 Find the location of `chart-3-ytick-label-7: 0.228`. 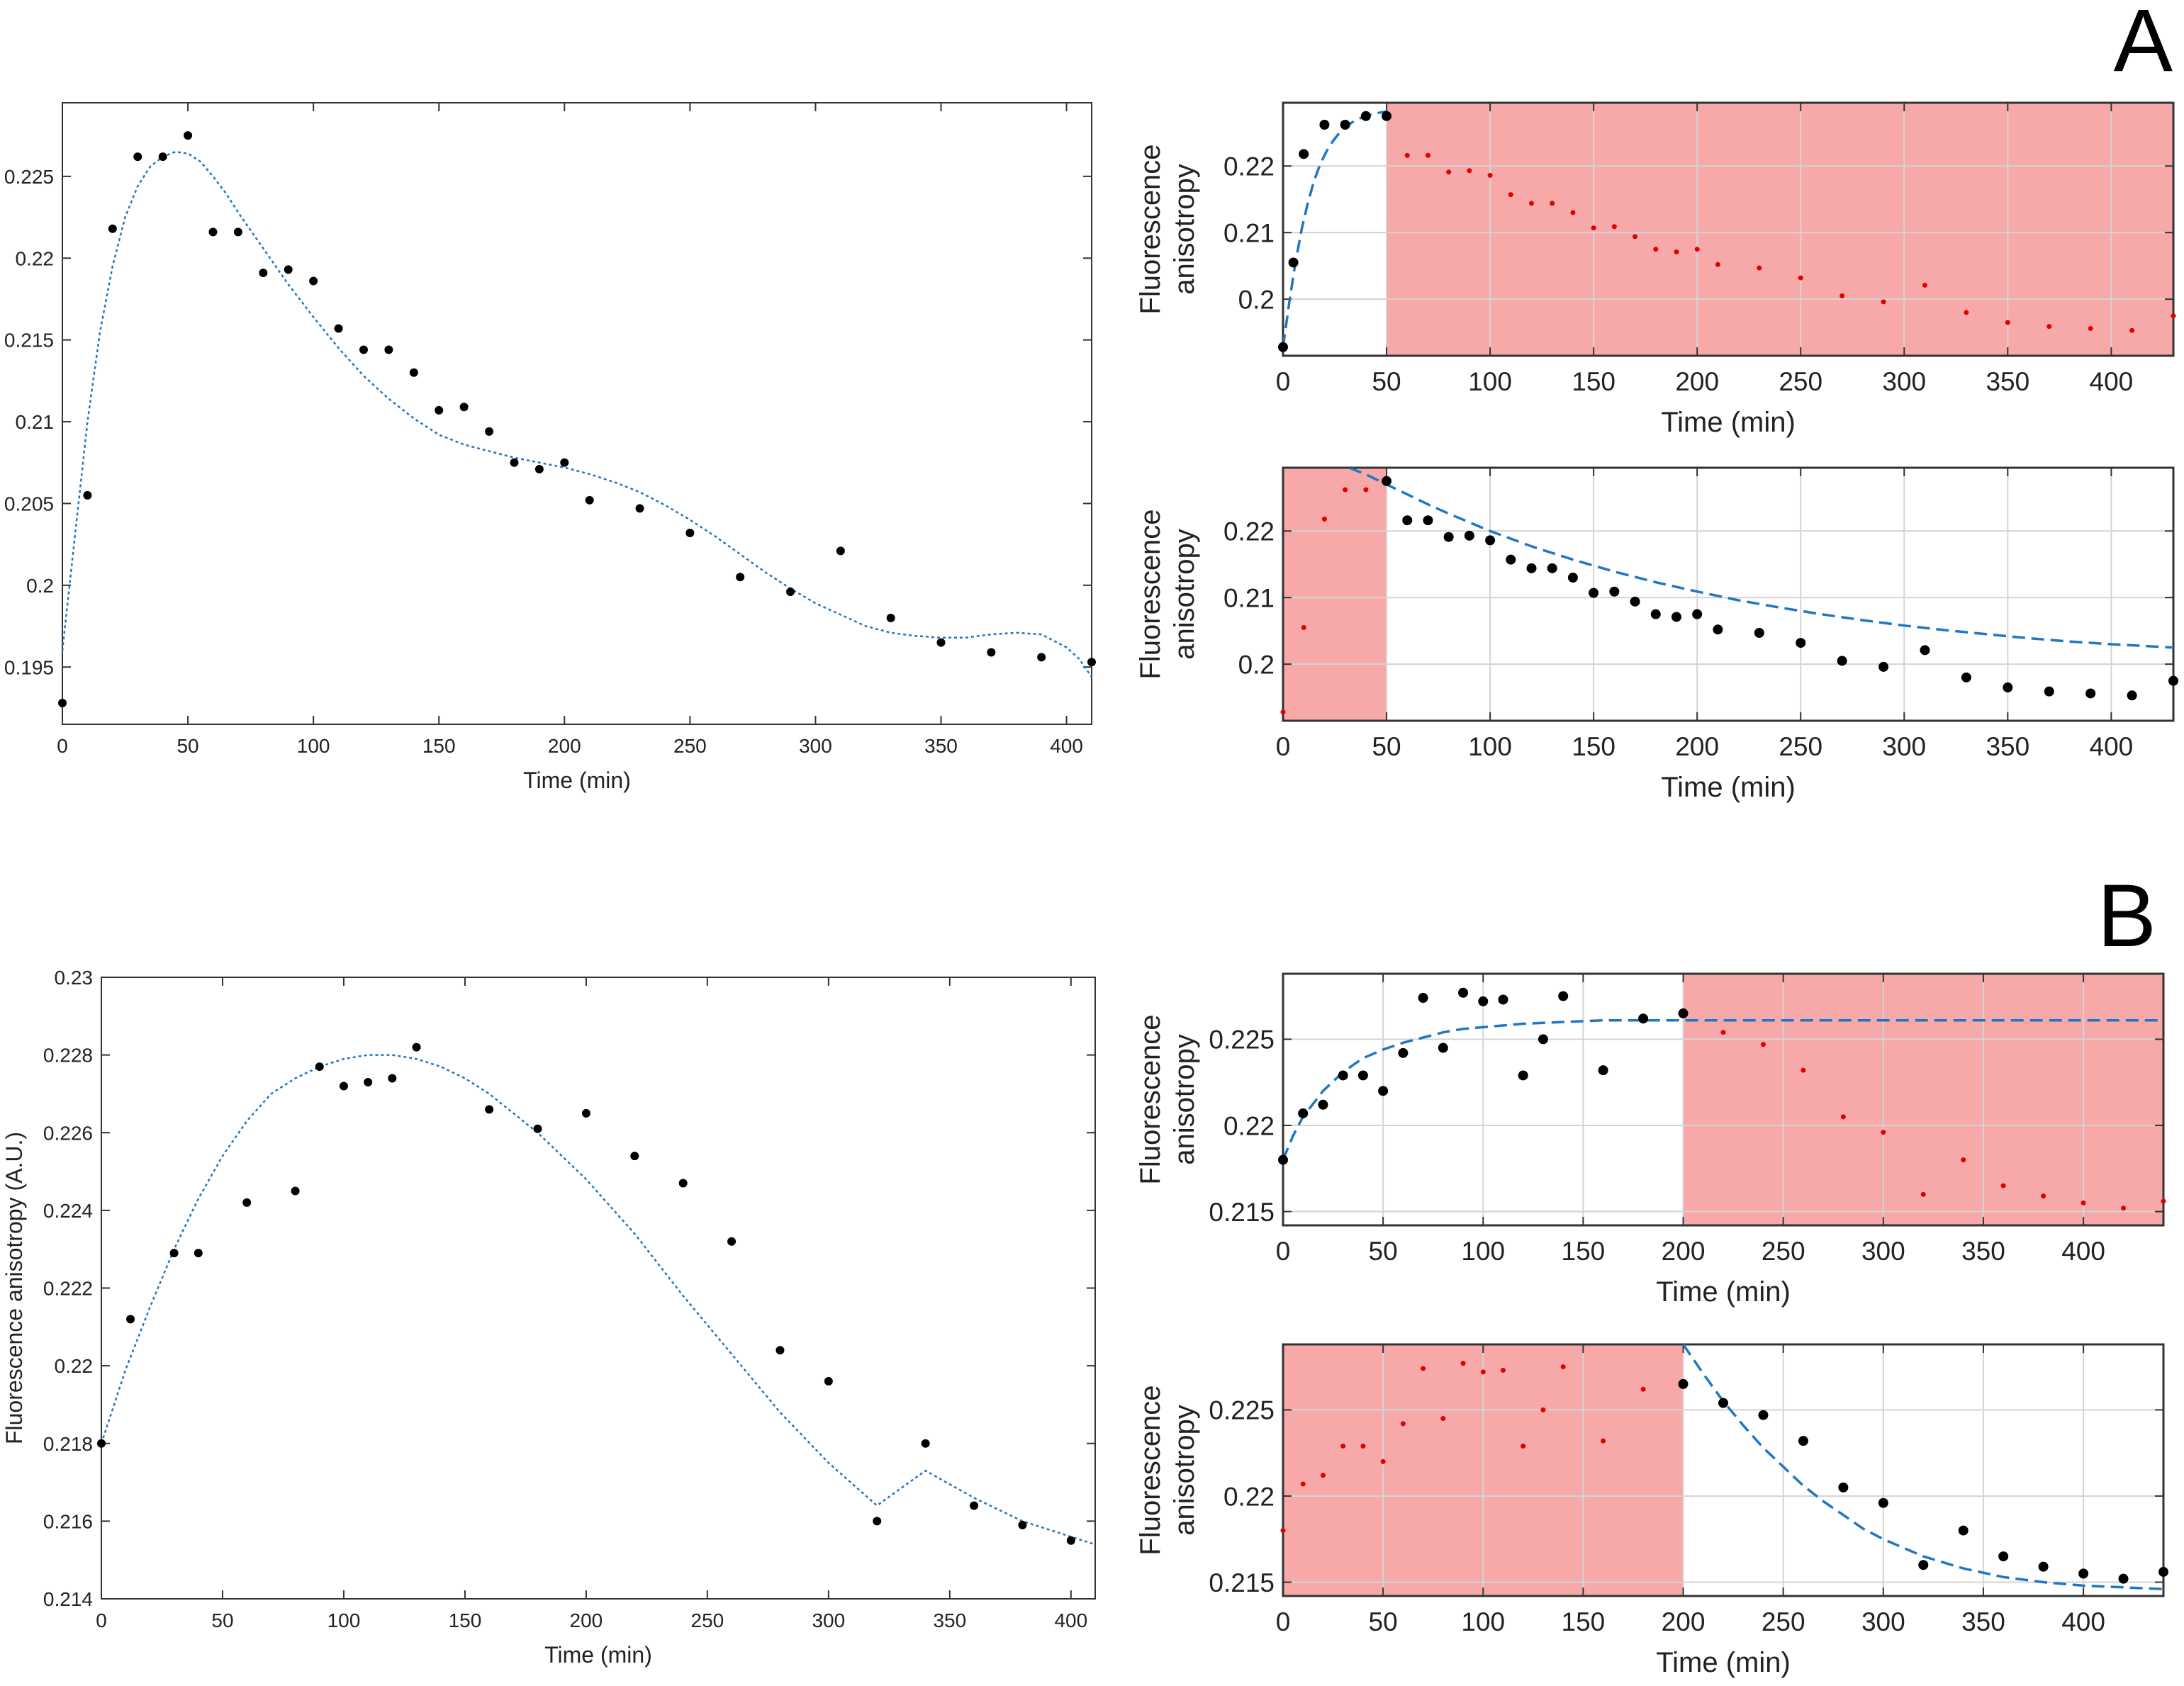

chart-3-ytick-label-7: 0.228 is located at coordinates (68, 1056).